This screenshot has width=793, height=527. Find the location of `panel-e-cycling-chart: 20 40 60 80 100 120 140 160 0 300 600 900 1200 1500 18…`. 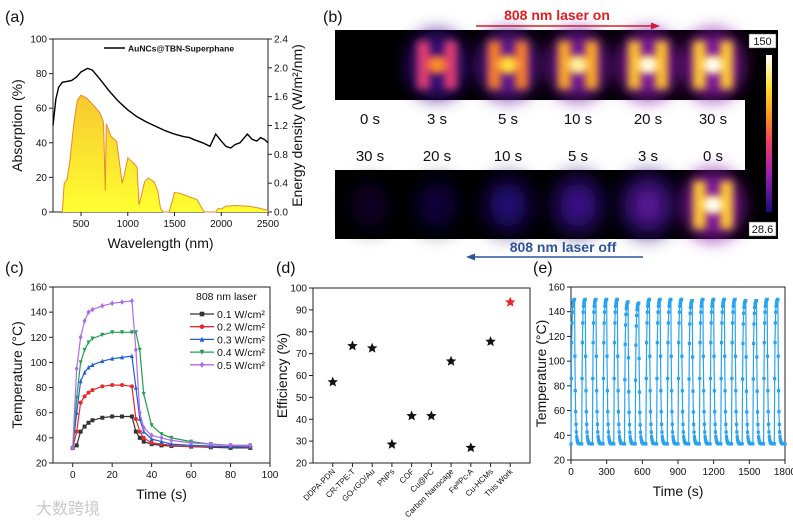

panel-e-cycling-chart: 20 40 60 80 100 120 140 160 0 300 600 900 1200 1500 18… is located at coordinates (663, 391).